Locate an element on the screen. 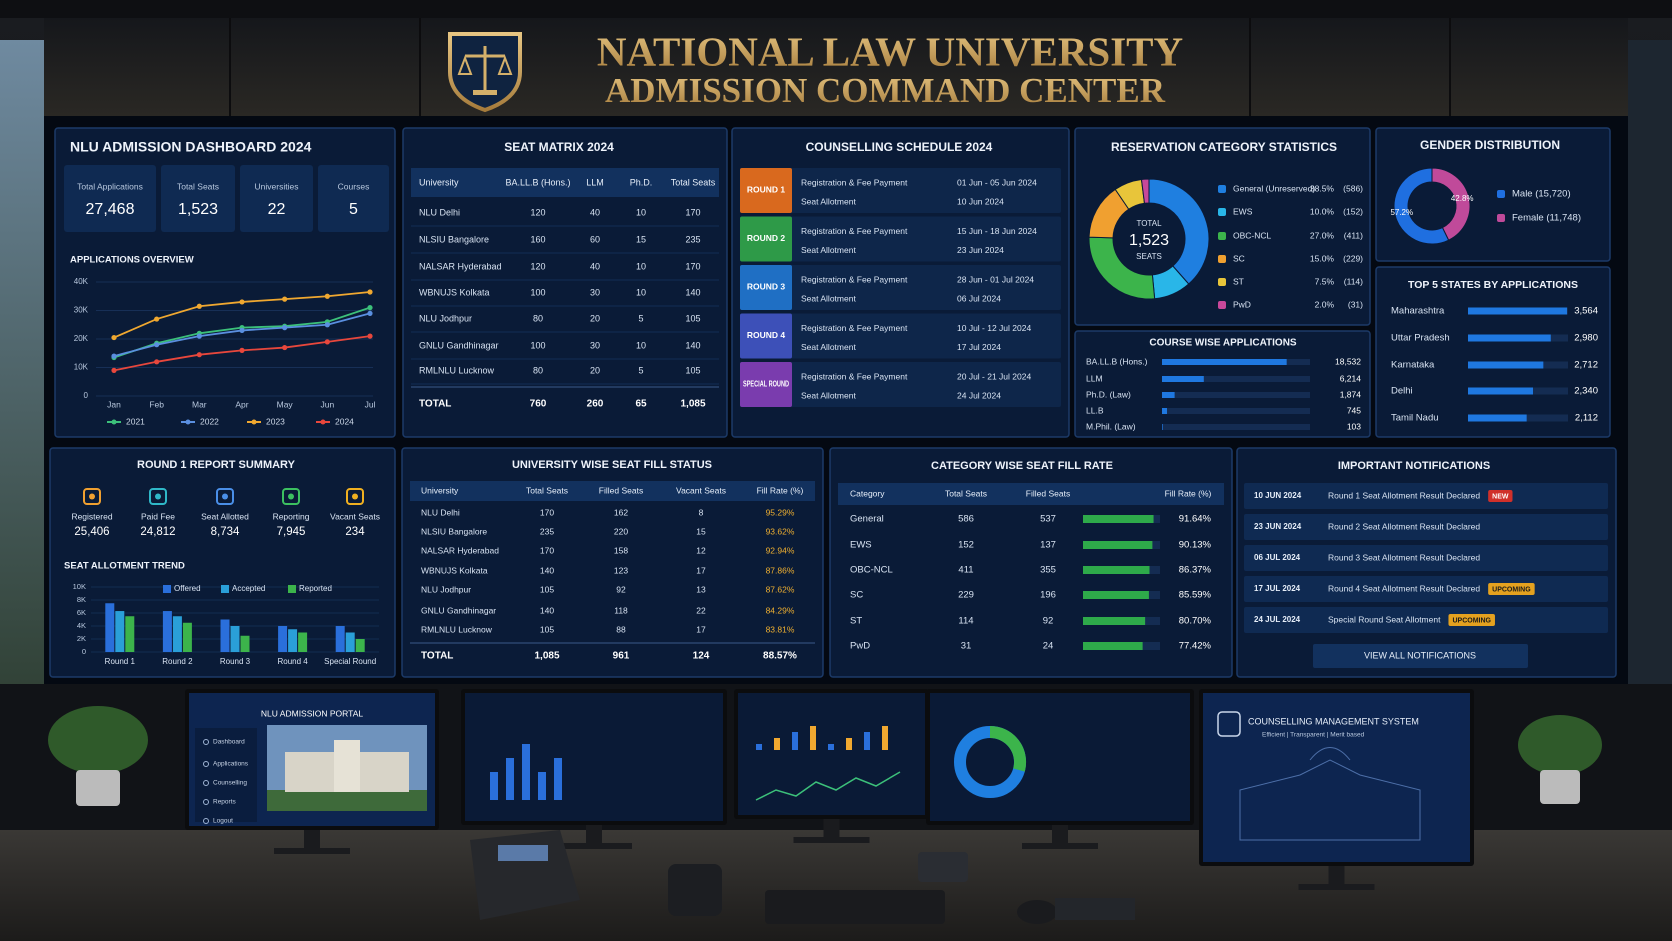 This screenshot has width=1672, height=941. x-tick-label: Round 3 is located at coordinates (235, 661).